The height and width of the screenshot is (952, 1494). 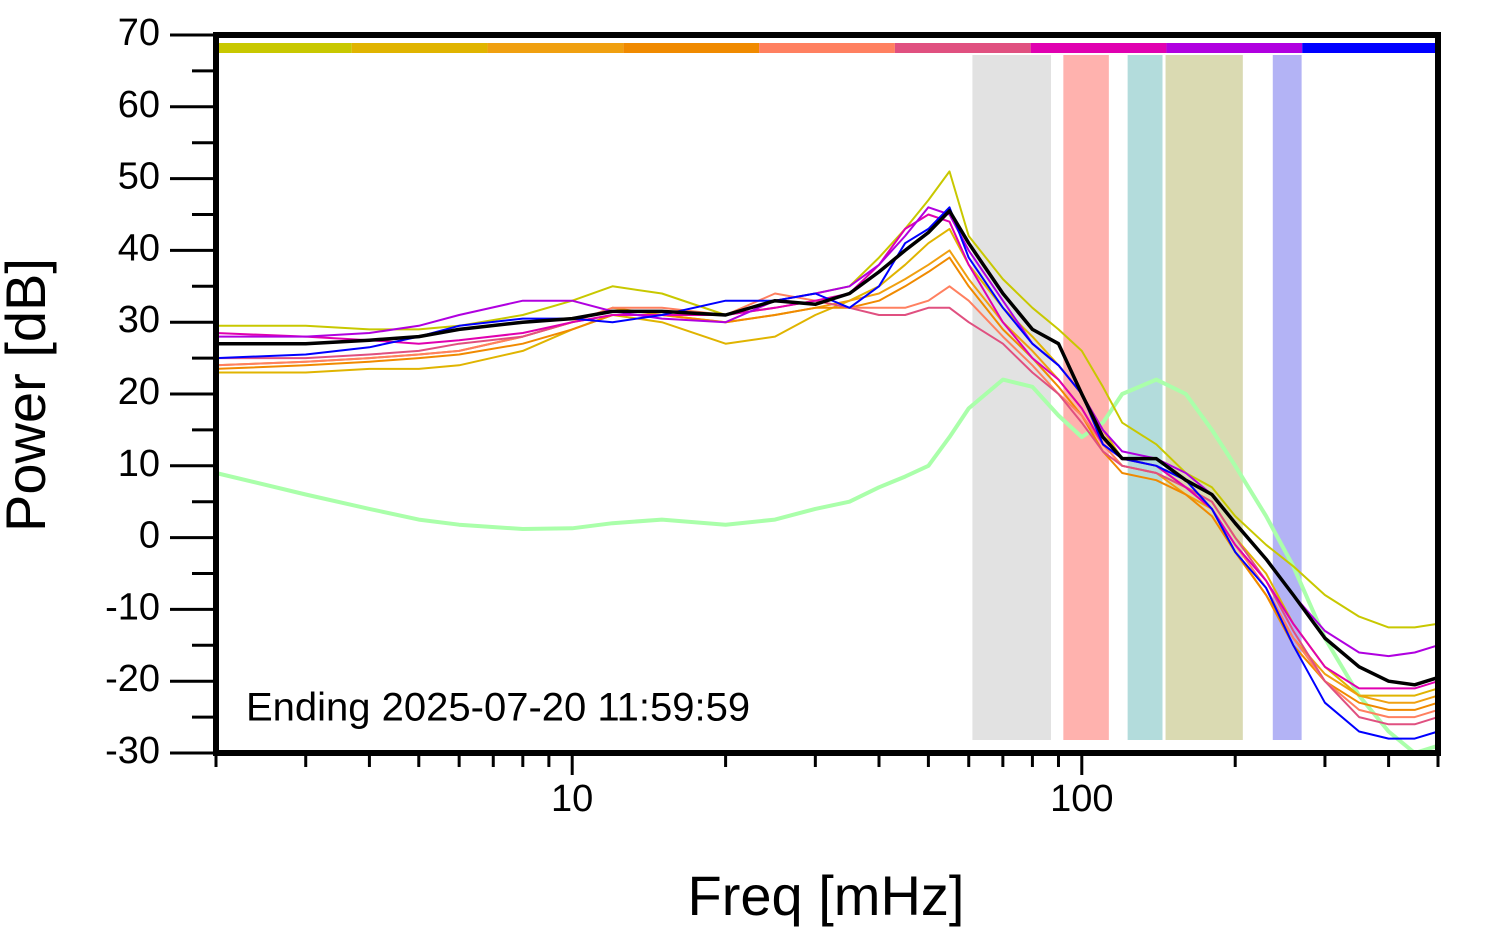 What do you see at coordinates (139, 320) in the screenshot?
I see `y-tick-label: 30` at bounding box center [139, 320].